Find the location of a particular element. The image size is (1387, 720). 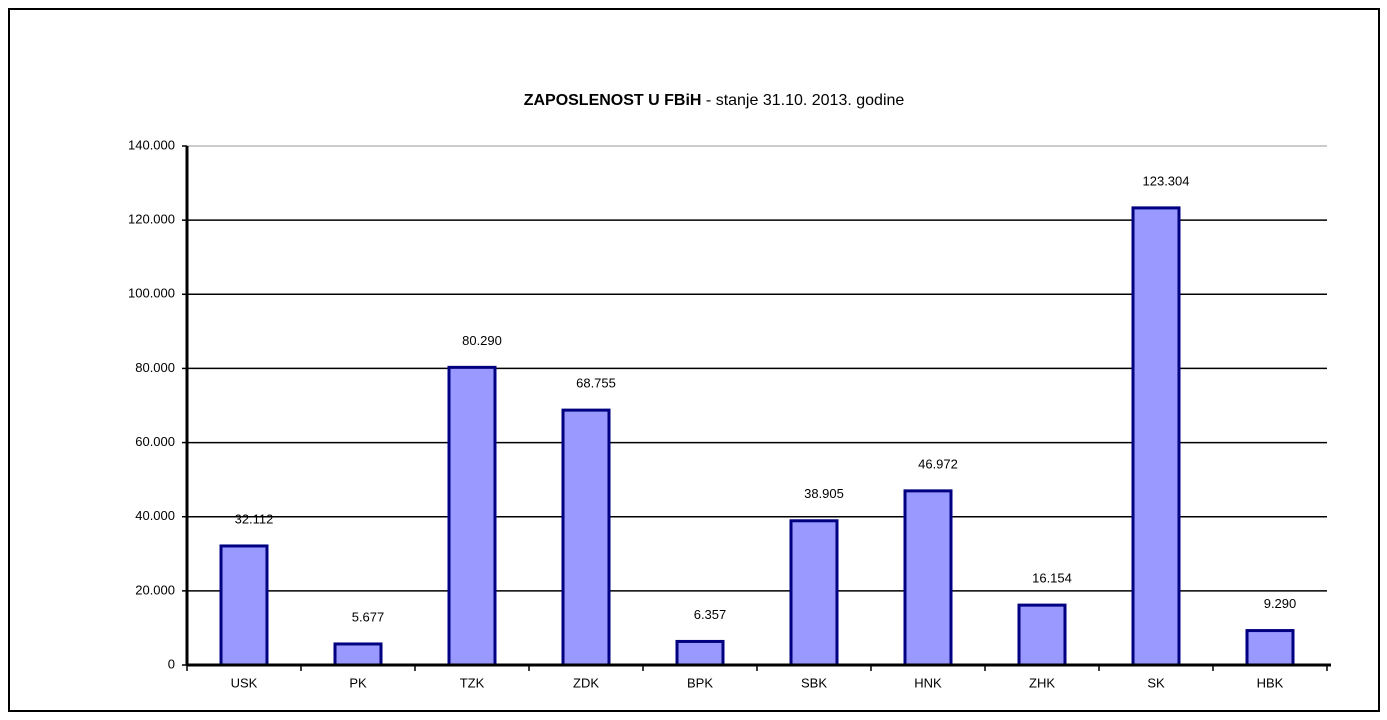

y-tick-label: 120.000 is located at coordinates (151, 219).